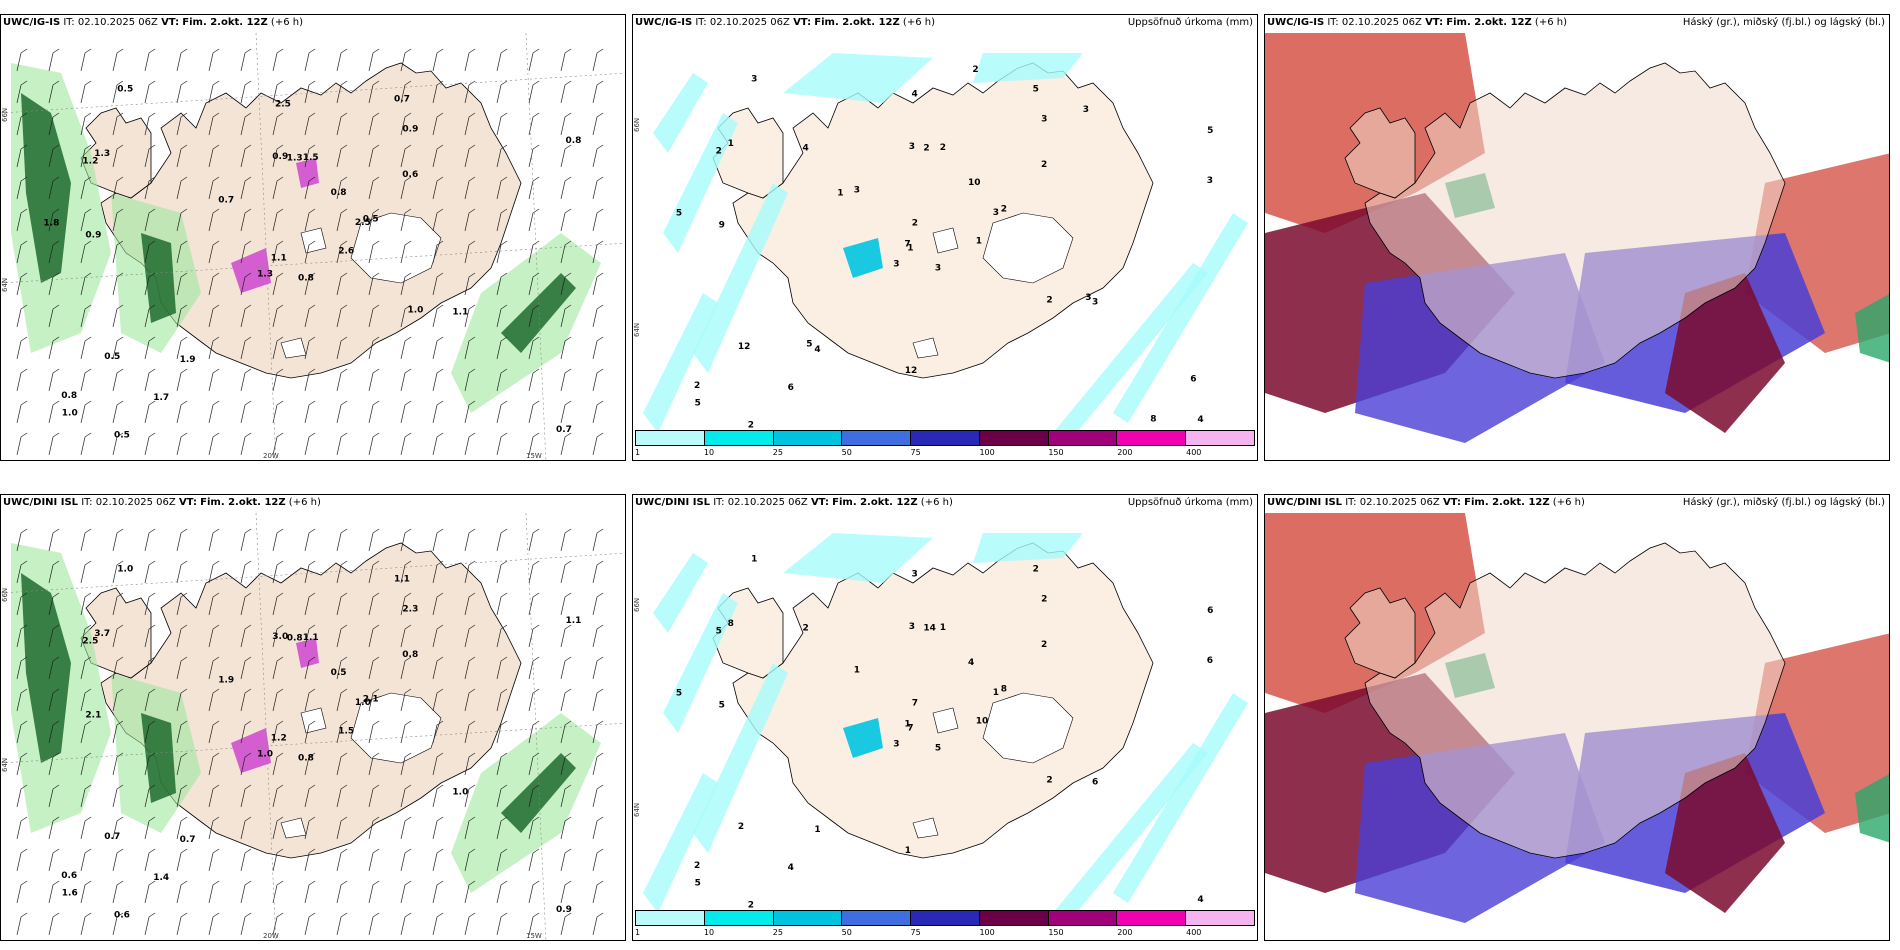 This screenshot has width=1900, height=950. I want to click on legend-label: 100, so click(987, 452).